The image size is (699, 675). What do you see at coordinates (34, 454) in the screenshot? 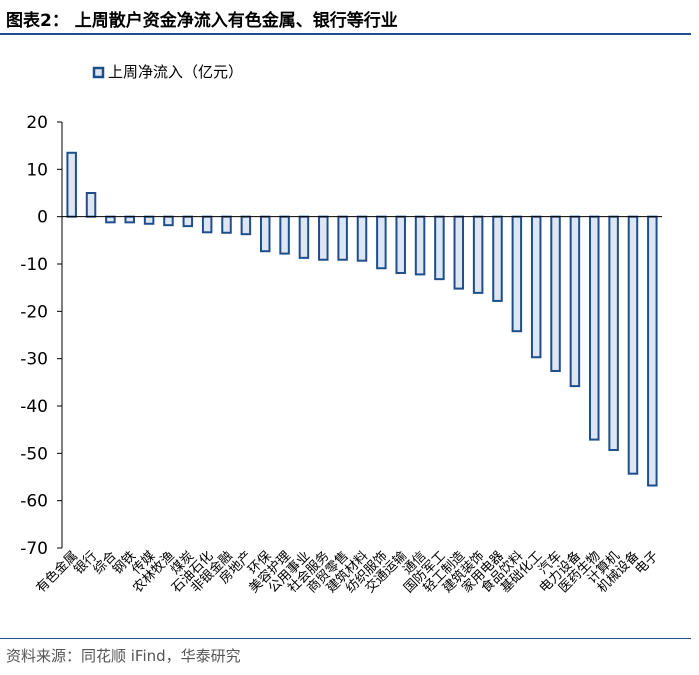
I see `y-tick-label: -50` at bounding box center [34, 454].